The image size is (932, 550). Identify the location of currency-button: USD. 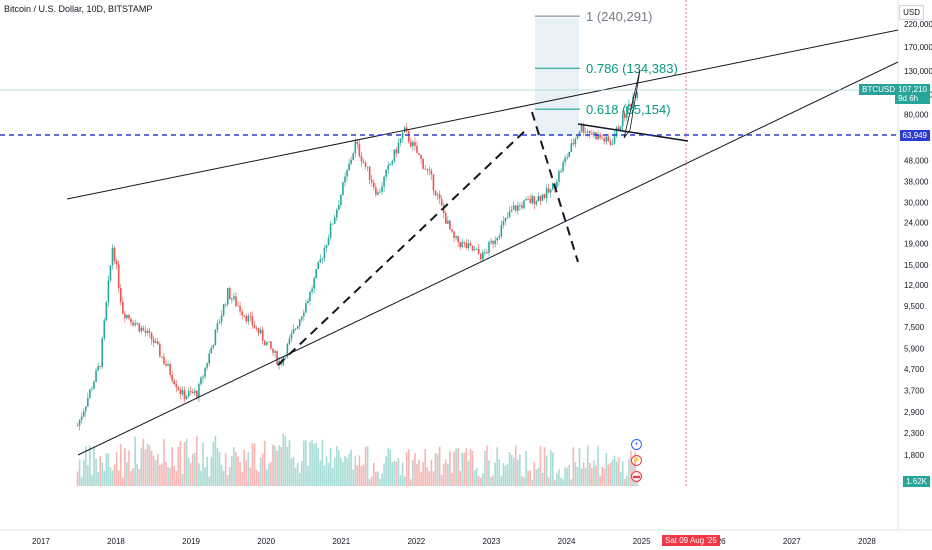
(911, 12).